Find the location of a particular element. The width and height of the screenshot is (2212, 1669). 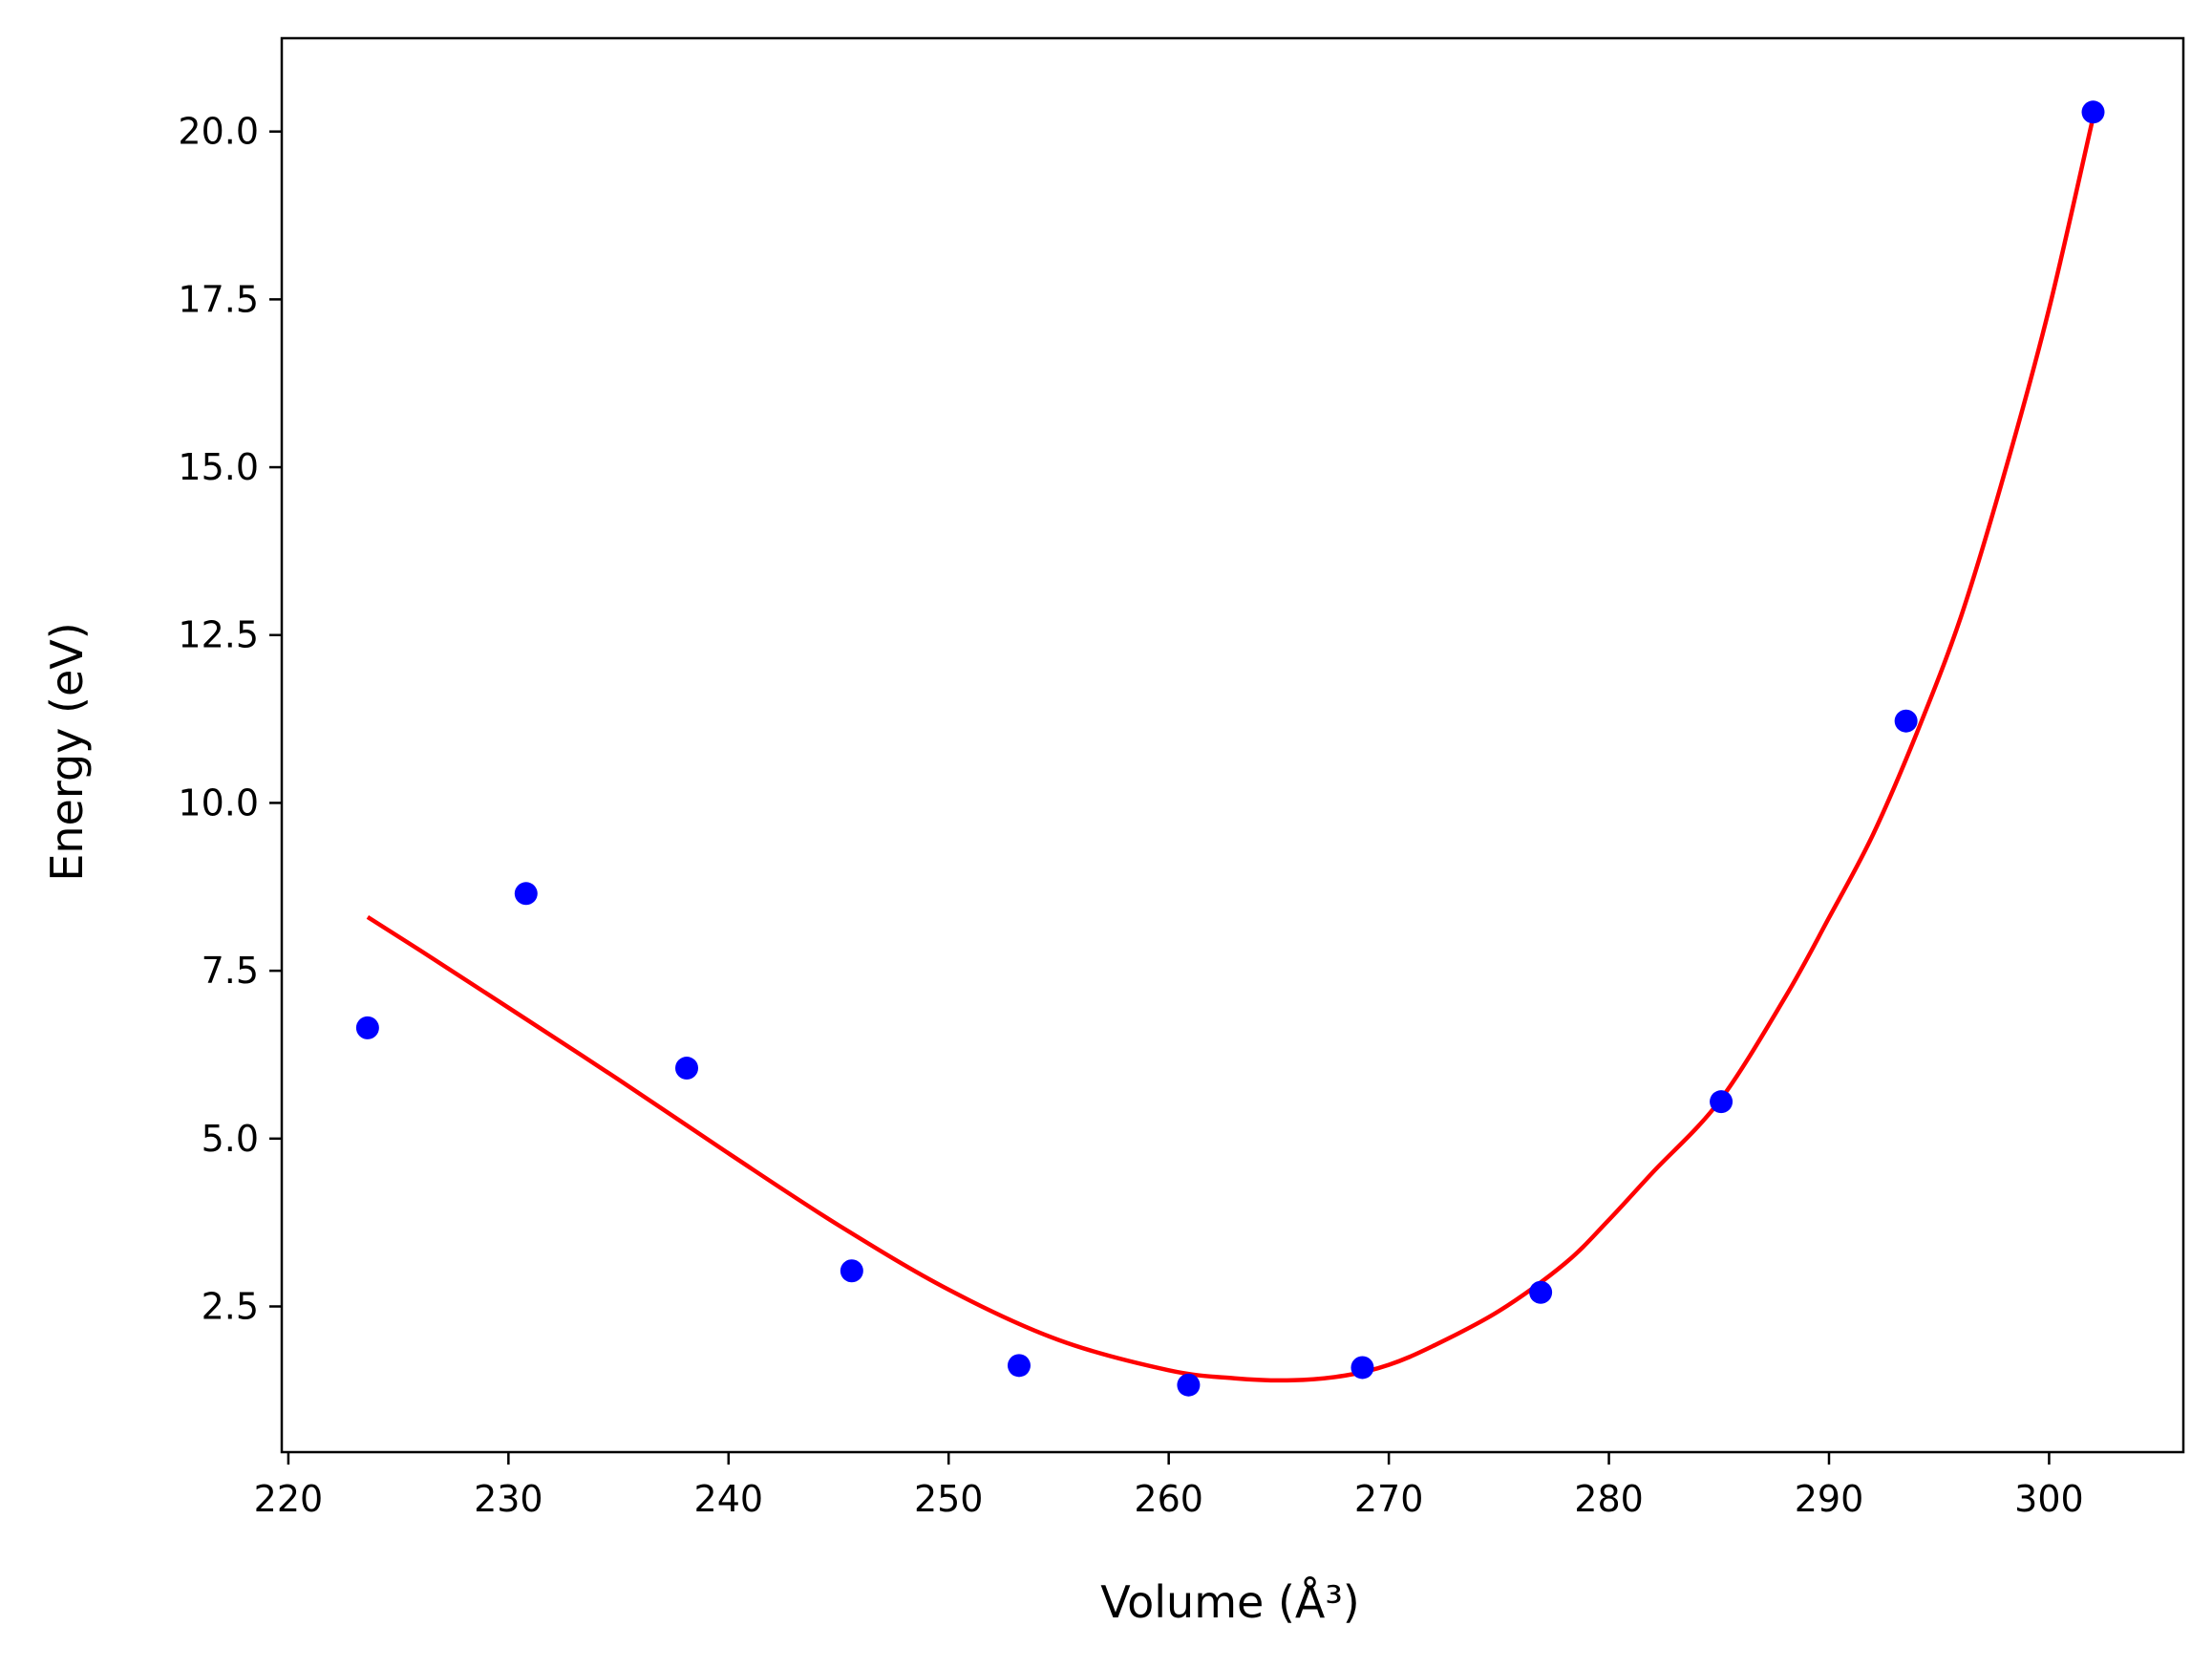

x-axis-title: Volume (Å³) is located at coordinates (1230, 1602).